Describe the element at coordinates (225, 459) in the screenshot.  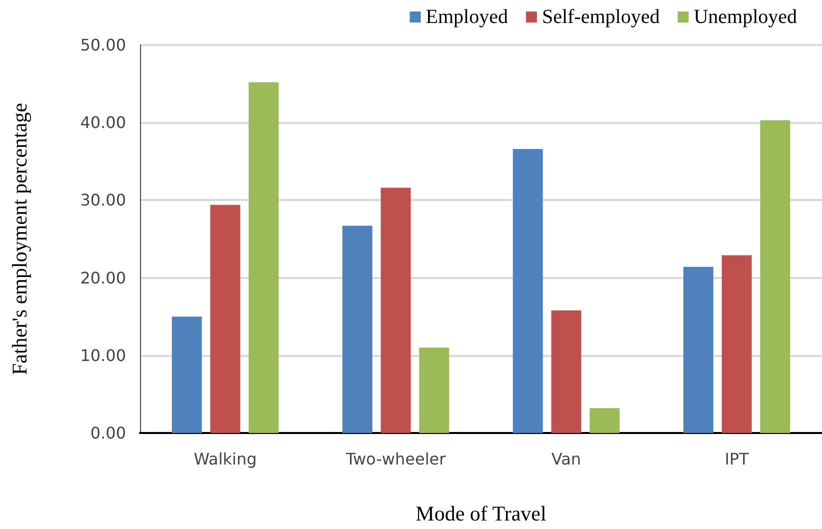
I see `x-tick-label: Walking` at that location.